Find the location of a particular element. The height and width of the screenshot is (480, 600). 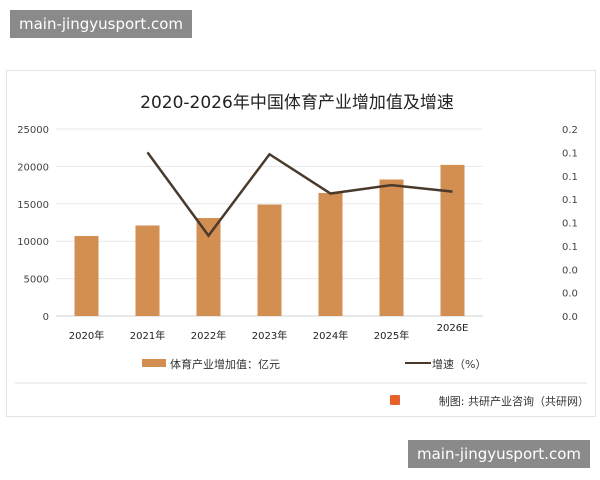

chart-title: 2020-2026年中国体育产业增加值及增速 is located at coordinates (297, 103).